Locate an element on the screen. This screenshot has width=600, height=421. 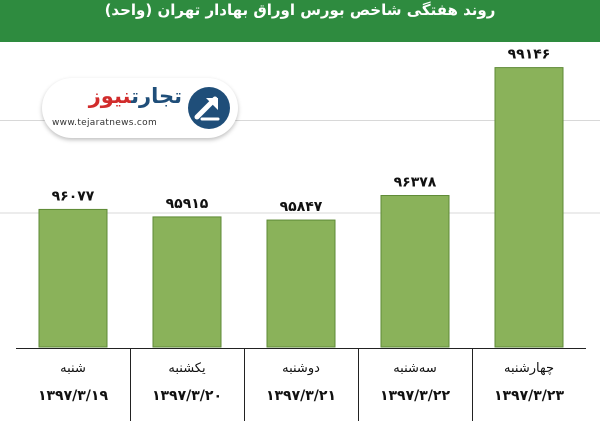
tejaratnews-logo-icon is located at coordinates (209, 108).